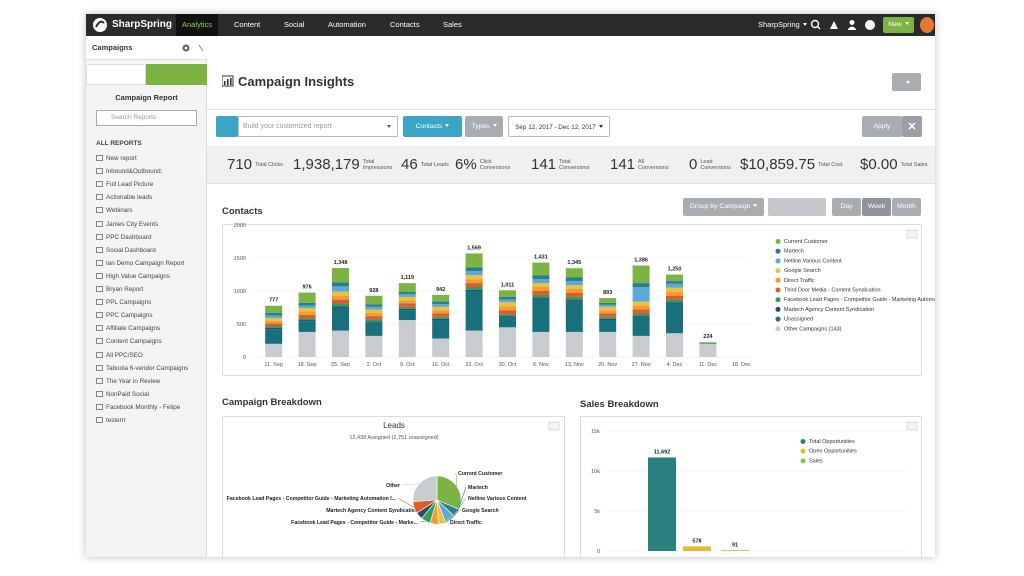  What do you see at coordinates (441, 365) in the screenshot?
I see `x-tick-label: 16. Oct` at bounding box center [441, 365].